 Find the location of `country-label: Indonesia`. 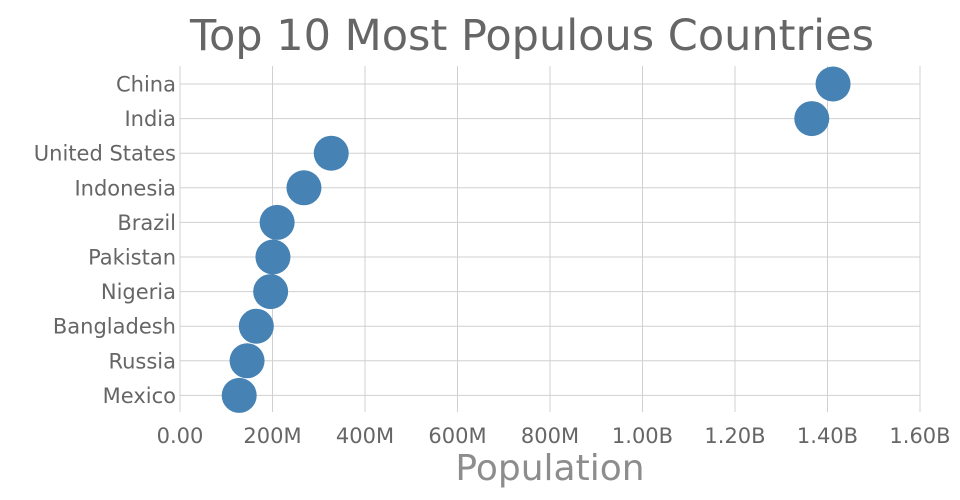

country-label: Indonesia is located at coordinates (125, 188).